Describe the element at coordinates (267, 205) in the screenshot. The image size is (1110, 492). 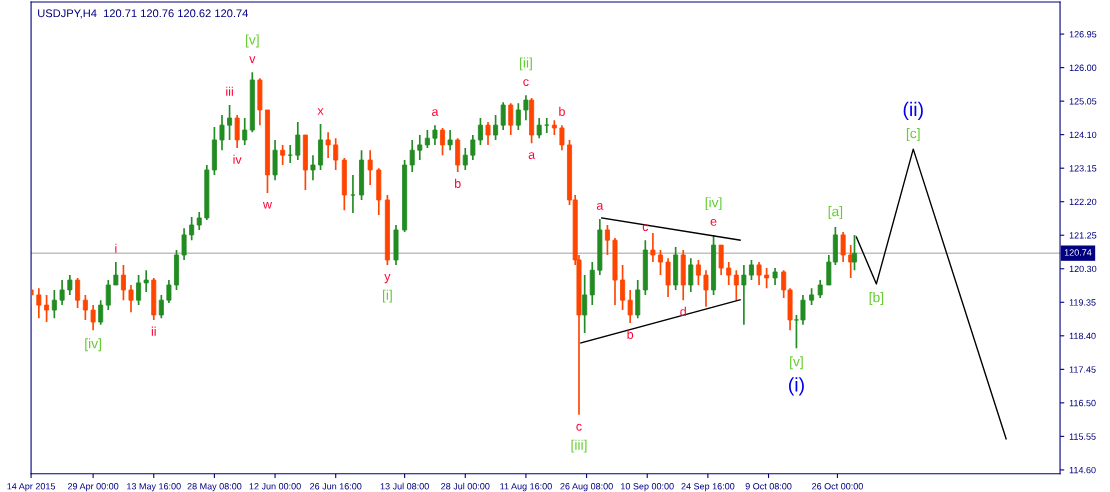
I see `annotation: w` at that location.